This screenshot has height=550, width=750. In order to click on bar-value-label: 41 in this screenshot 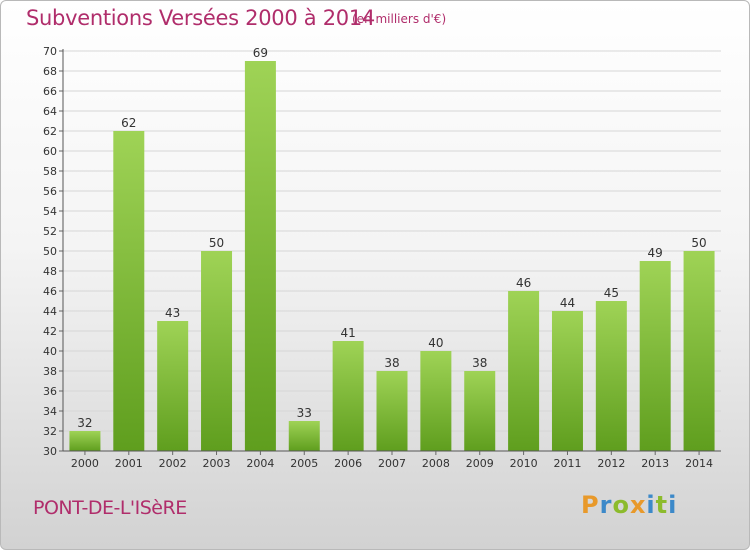, I will do `click(347, 333)`.